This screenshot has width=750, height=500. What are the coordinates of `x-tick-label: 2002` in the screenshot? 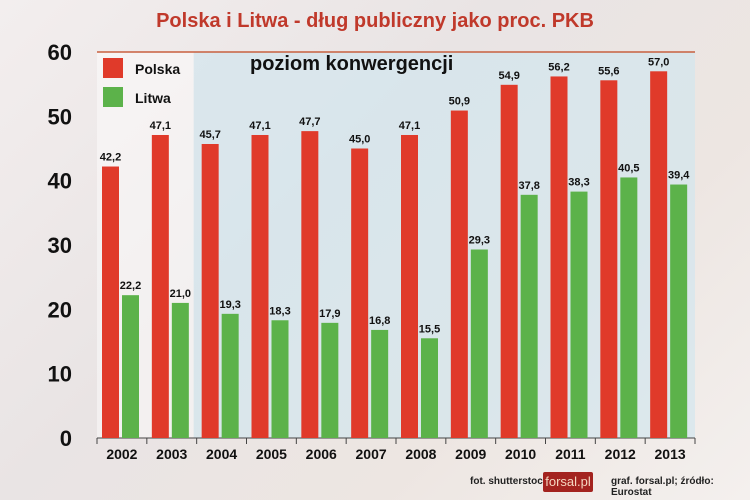 It's located at (121, 454).